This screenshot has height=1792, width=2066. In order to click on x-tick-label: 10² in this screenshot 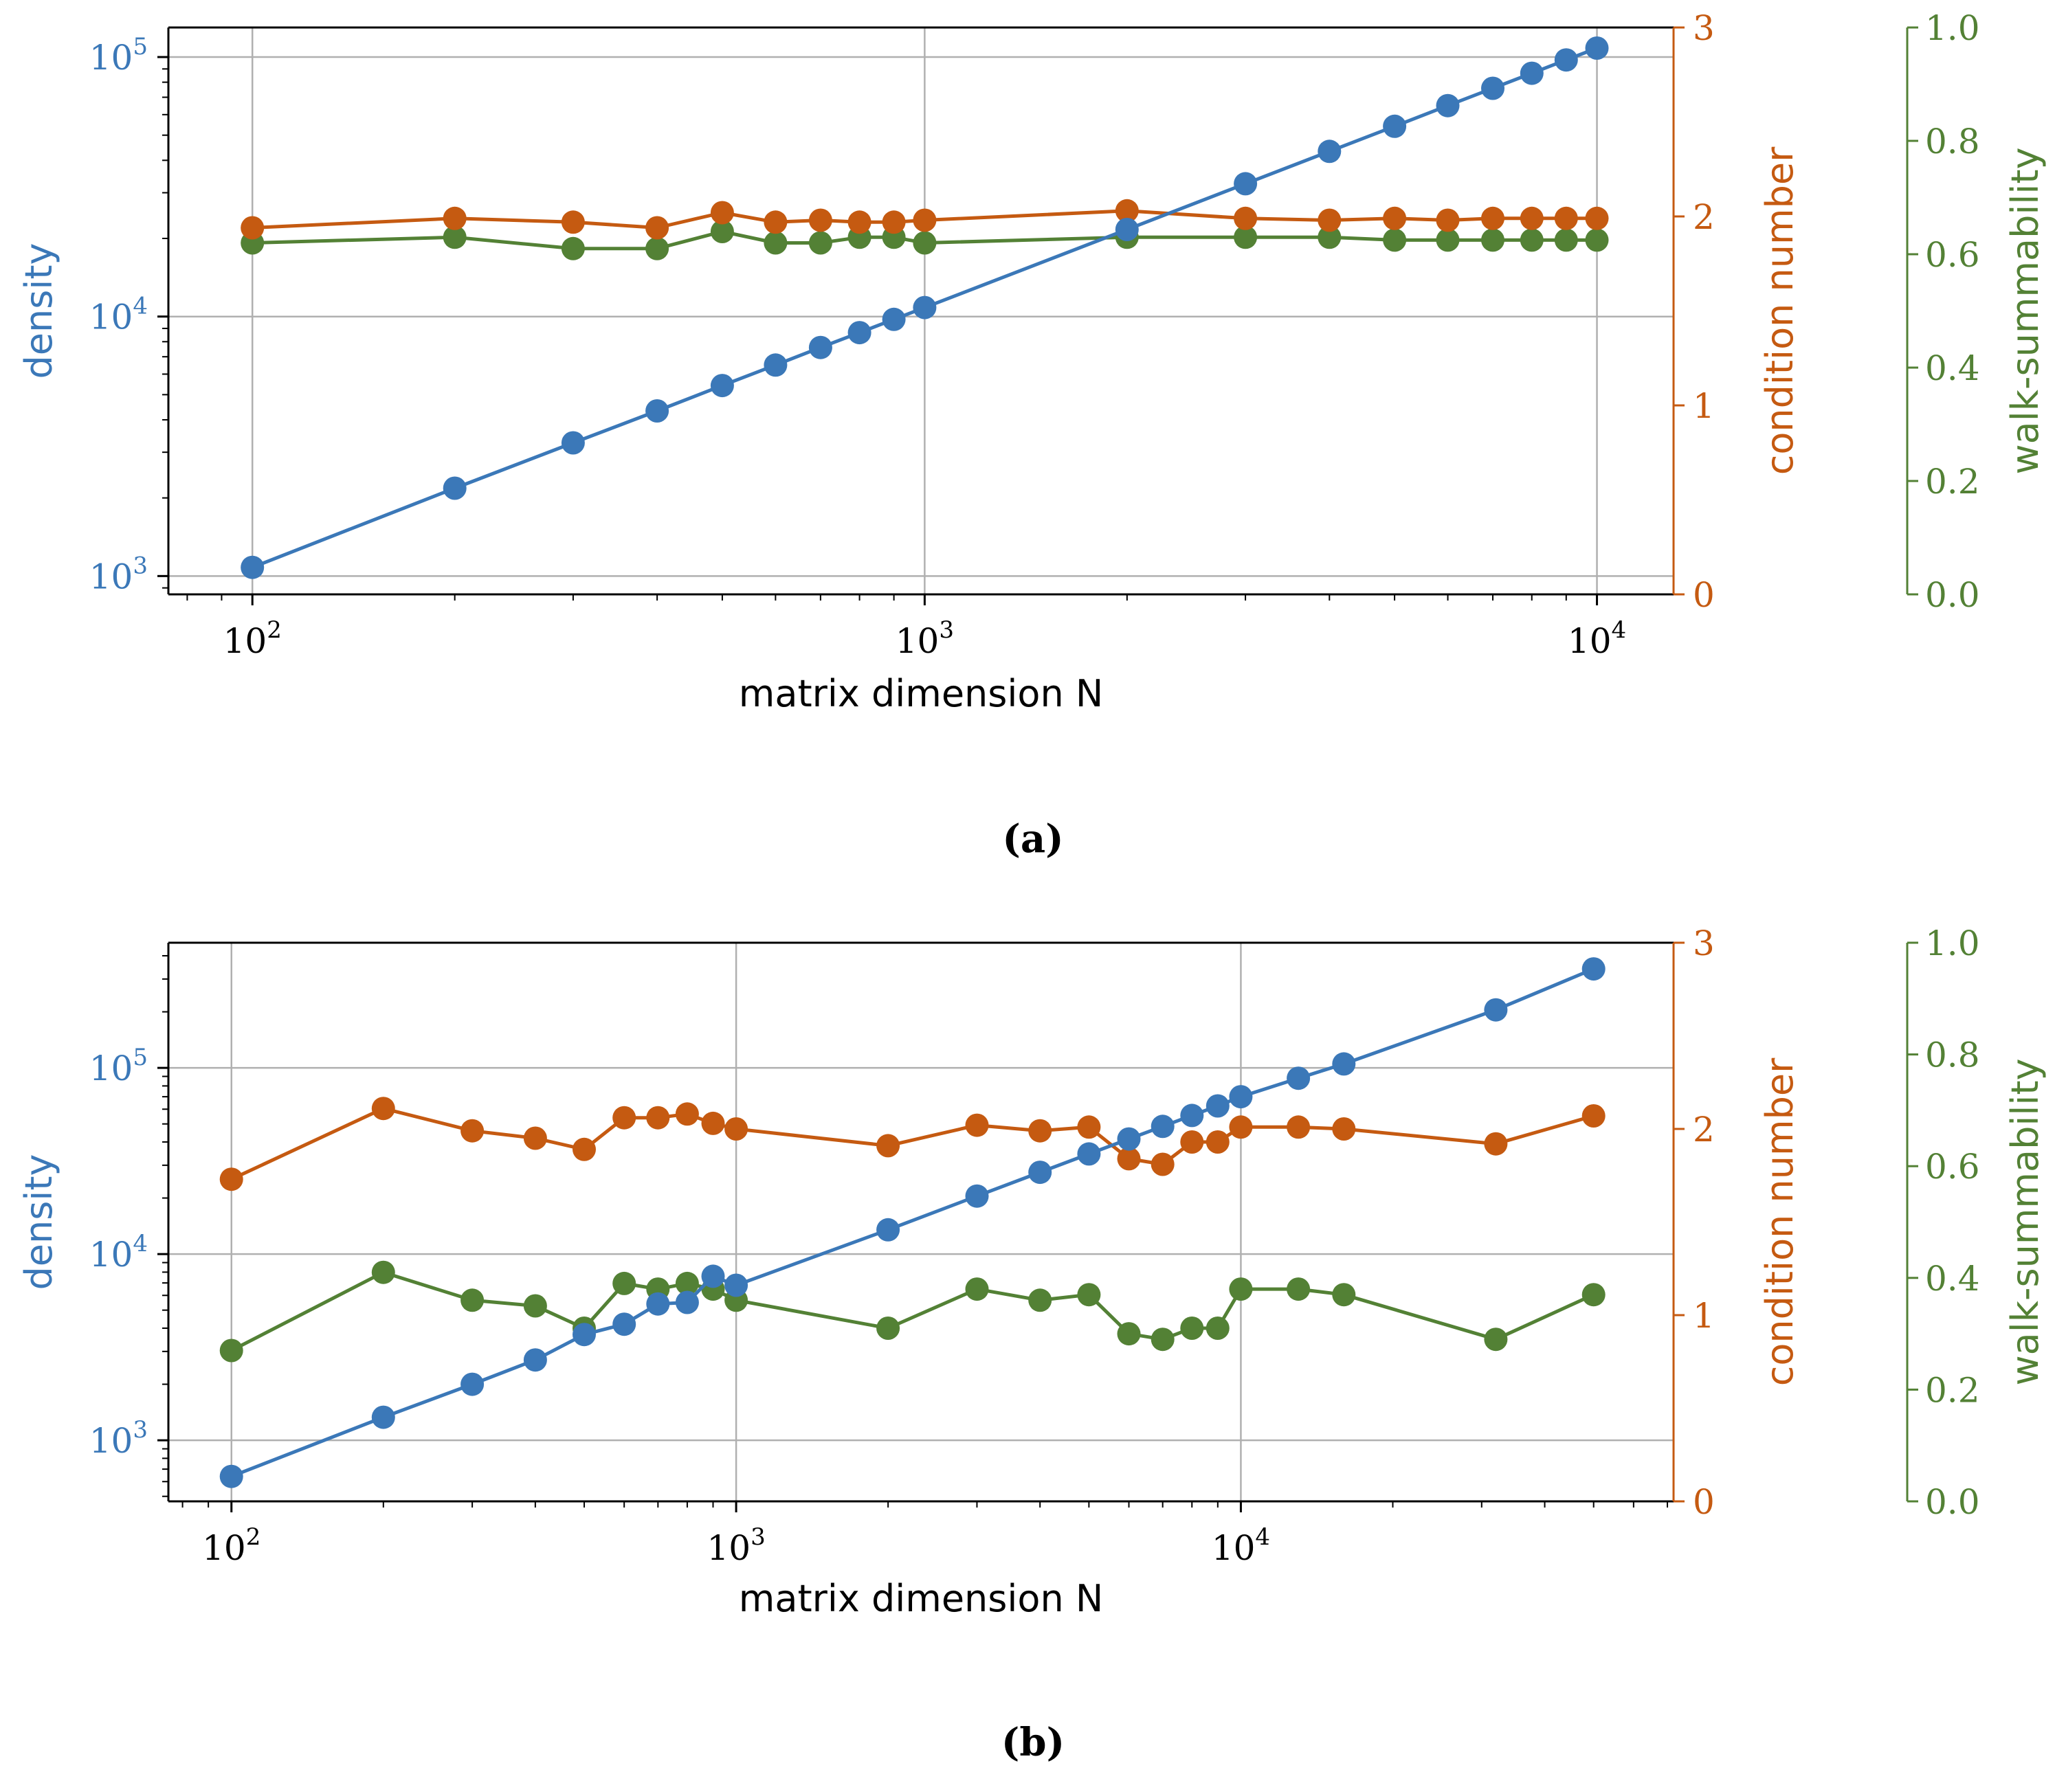, I will do `click(231, 1545)`.